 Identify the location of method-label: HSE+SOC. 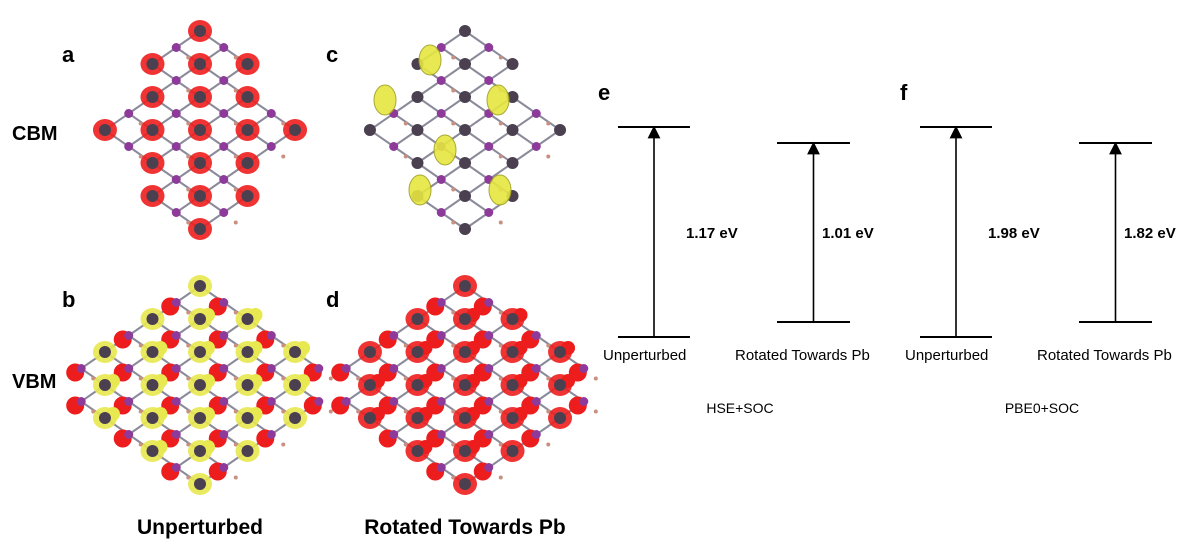
(739, 408).